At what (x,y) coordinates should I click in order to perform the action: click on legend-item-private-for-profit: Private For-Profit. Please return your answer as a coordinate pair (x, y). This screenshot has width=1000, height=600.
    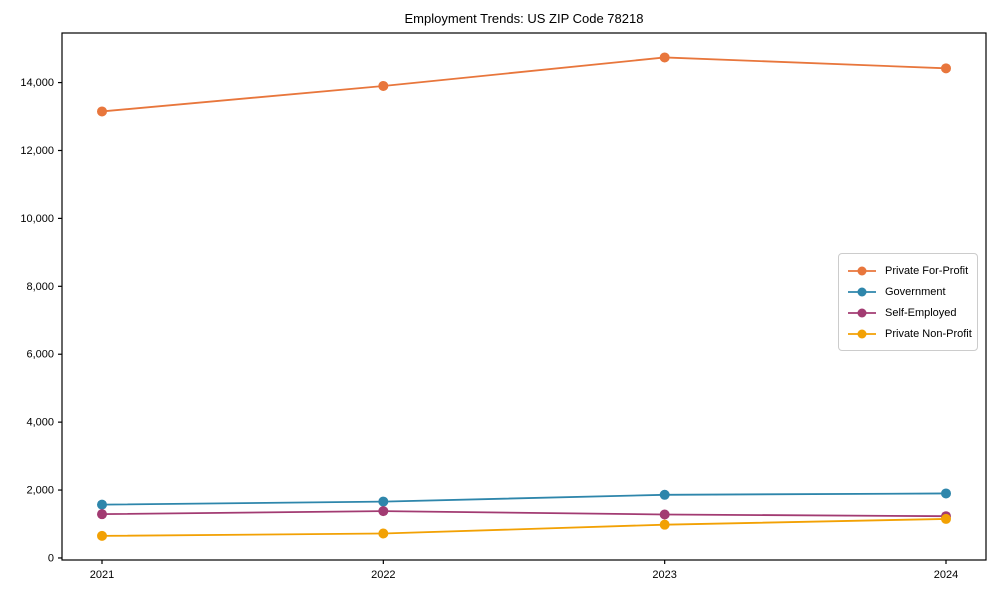
    Looking at the image, I should click on (907, 270).